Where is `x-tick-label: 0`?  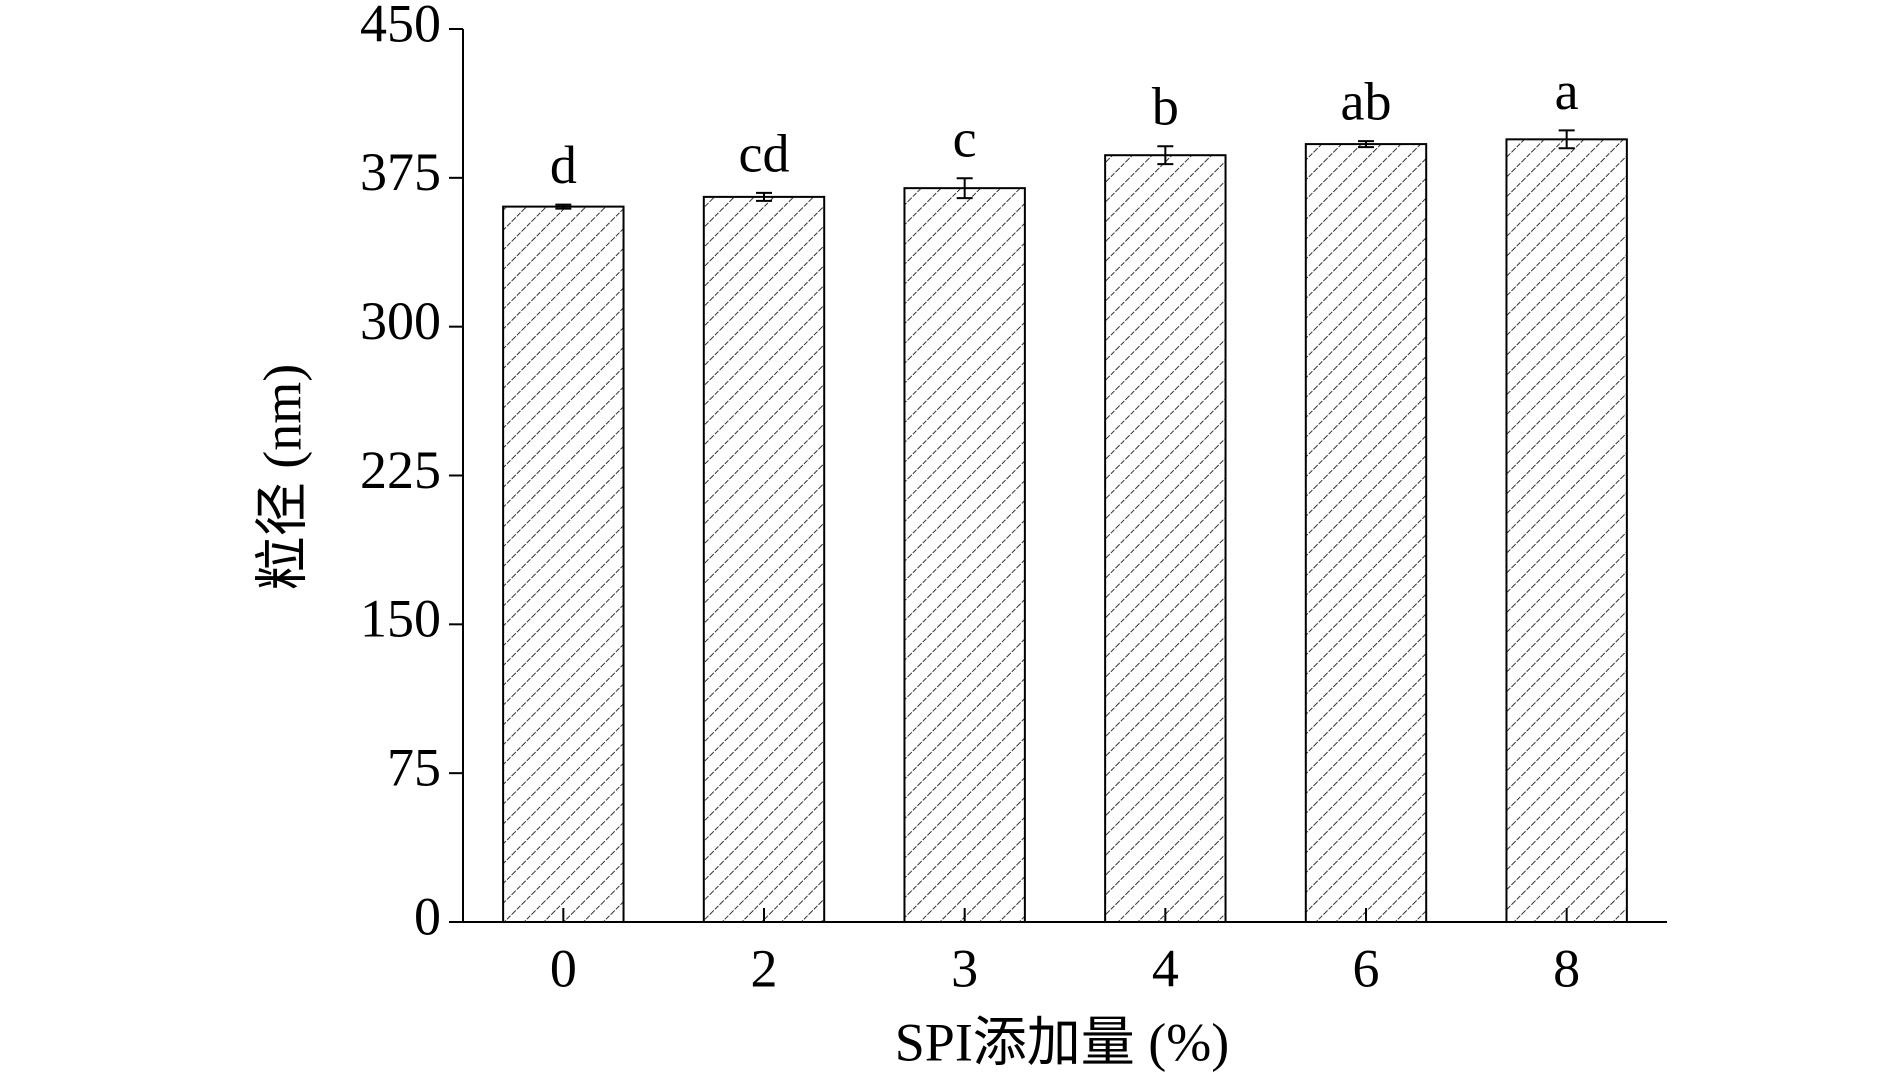
x-tick-label: 0 is located at coordinates (563, 968).